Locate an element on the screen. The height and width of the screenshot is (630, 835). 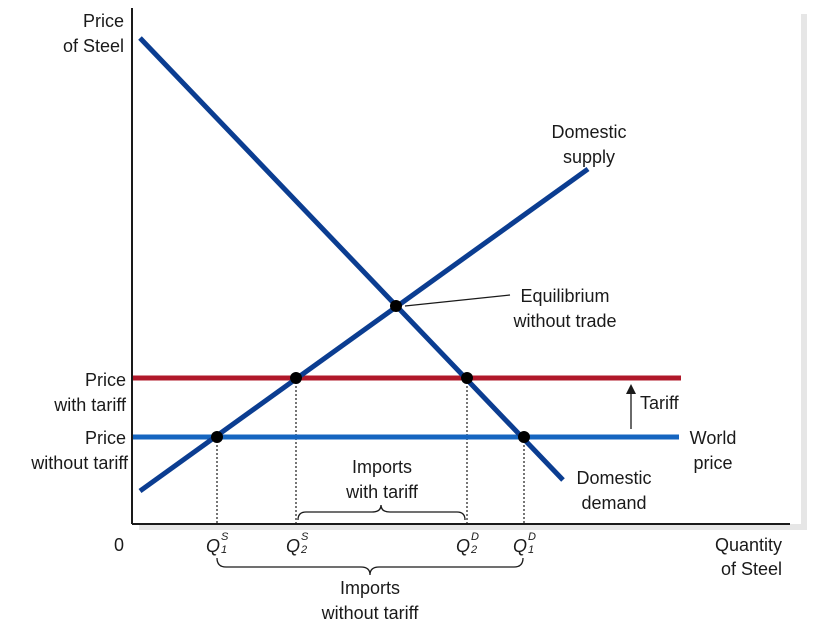
tariff-arrow-head-icon is located at coordinates (631, 389).